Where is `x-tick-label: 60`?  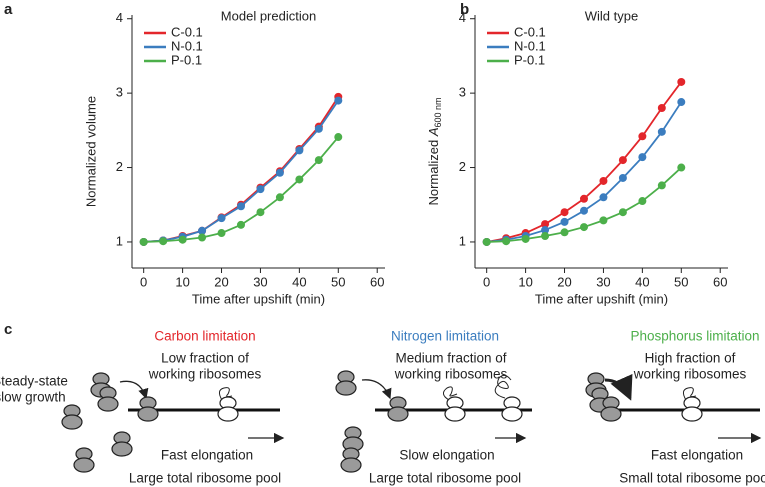 x-tick-label: 60 is located at coordinates (377, 281).